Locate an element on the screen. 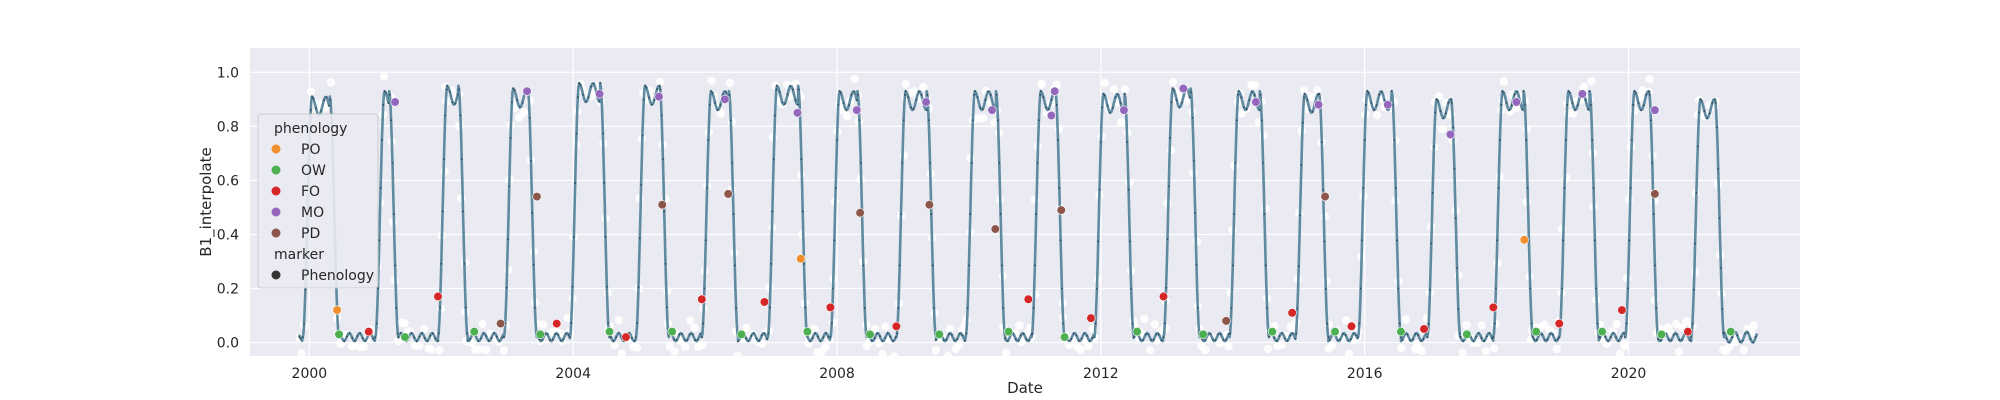 The image size is (2000, 400). x-tick-label: 2016 is located at coordinates (1365, 374).